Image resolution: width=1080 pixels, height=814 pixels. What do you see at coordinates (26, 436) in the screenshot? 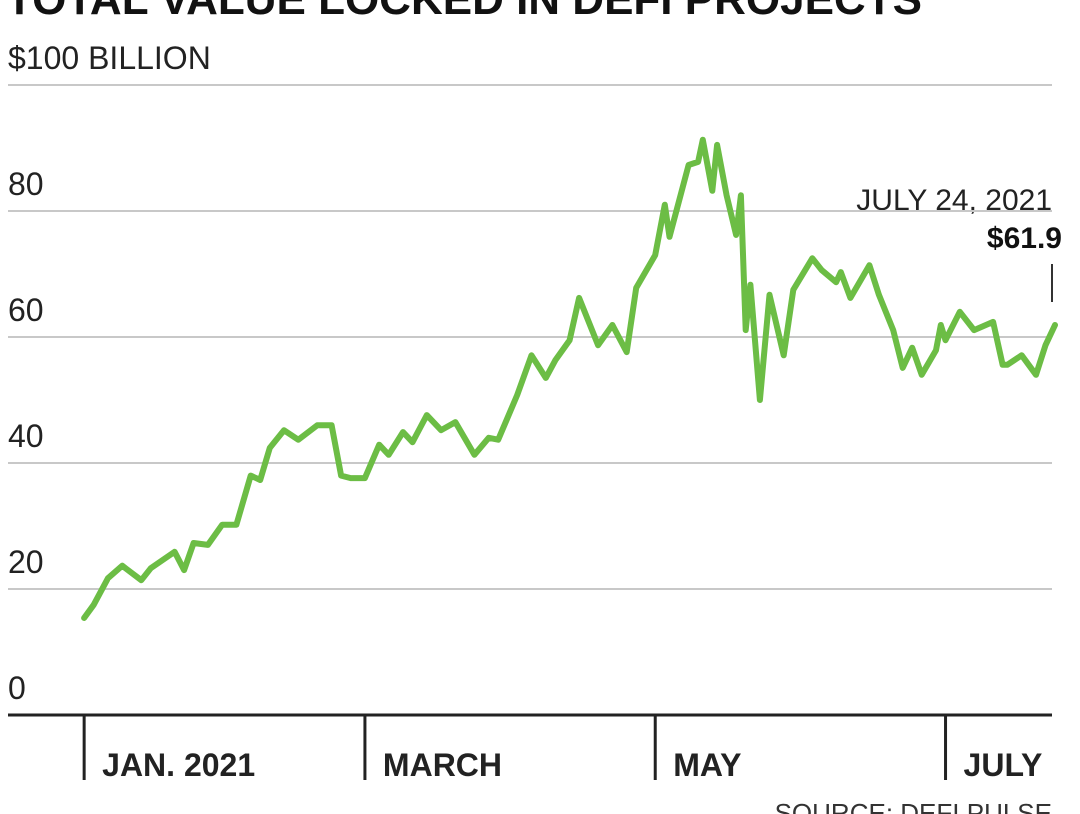
I see `y-tick-label: 40` at bounding box center [26, 436].